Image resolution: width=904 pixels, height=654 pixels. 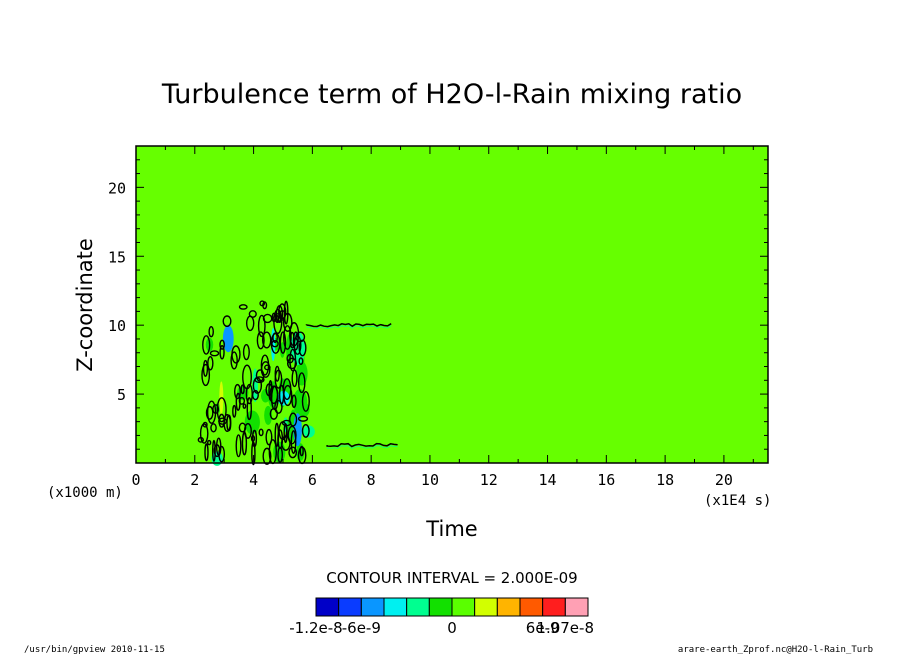 What do you see at coordinates (665, 480) in the screenshot?
I see `x-tick-label: 18` at bounding box center [665, 480].